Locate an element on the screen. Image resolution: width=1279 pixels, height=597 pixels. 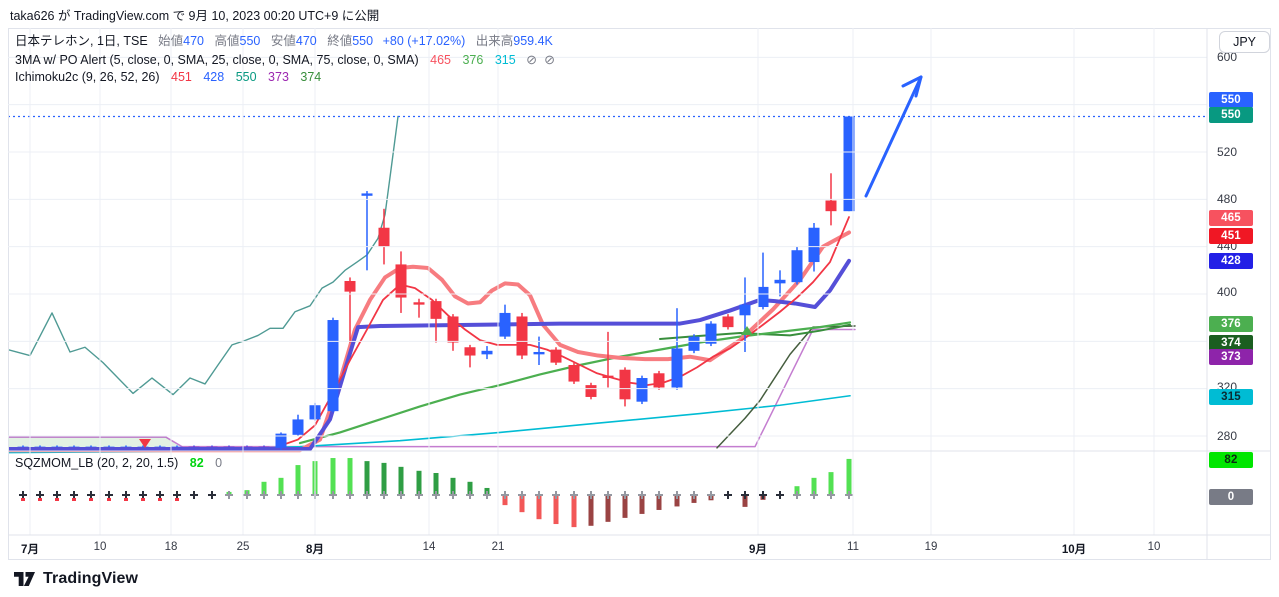
price-axis-label: 600 is located at coordinates (1227, 57).